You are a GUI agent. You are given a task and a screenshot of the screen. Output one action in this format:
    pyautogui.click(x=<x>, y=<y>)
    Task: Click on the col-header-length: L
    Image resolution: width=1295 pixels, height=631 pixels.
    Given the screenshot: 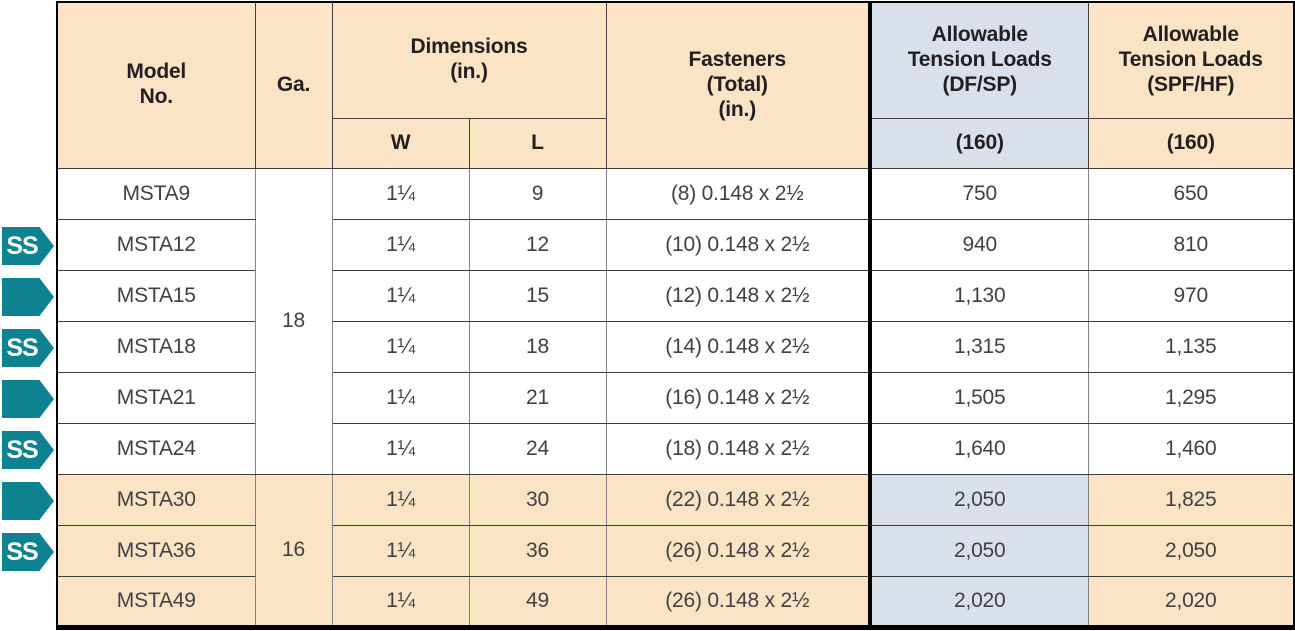 What is the action you would take?
    pyautogui.click(x=537, y=143)
    